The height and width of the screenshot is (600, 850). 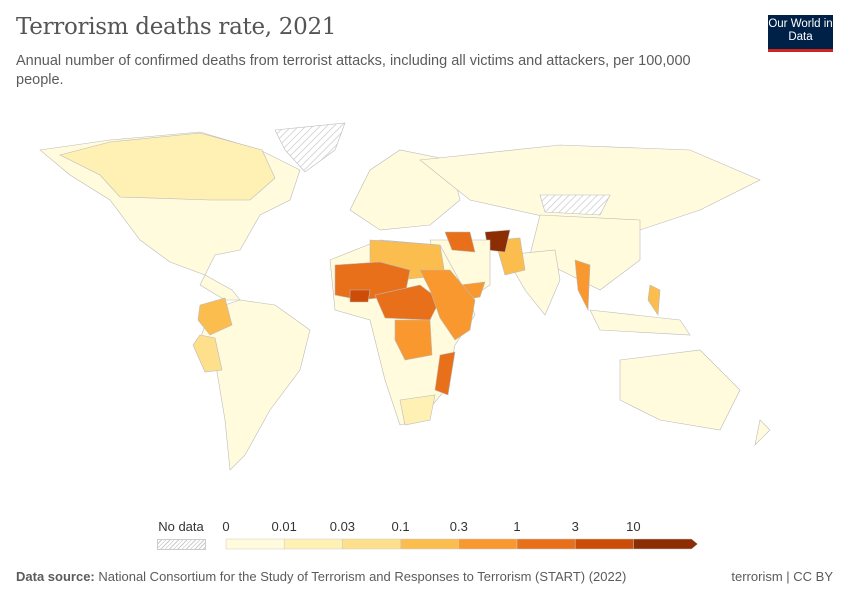 What do you see at coordinates (413, 340) in the screenshot?
I see `country-drc` at bounding box center [413, 340].